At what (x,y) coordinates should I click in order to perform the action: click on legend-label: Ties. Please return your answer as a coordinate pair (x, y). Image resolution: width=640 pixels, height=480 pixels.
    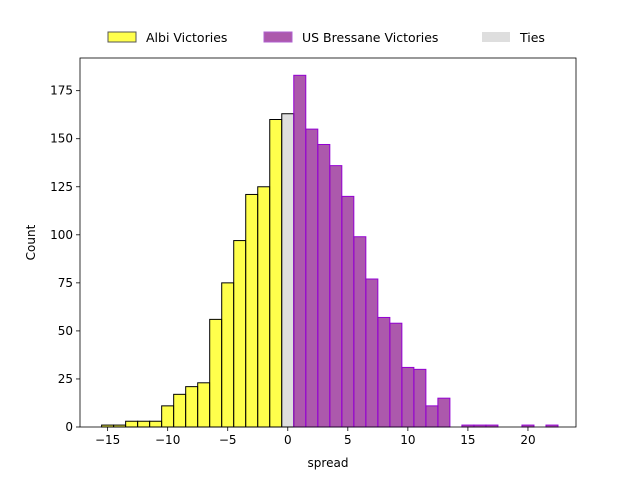
    Looking at the image, I should click on (532, 37).